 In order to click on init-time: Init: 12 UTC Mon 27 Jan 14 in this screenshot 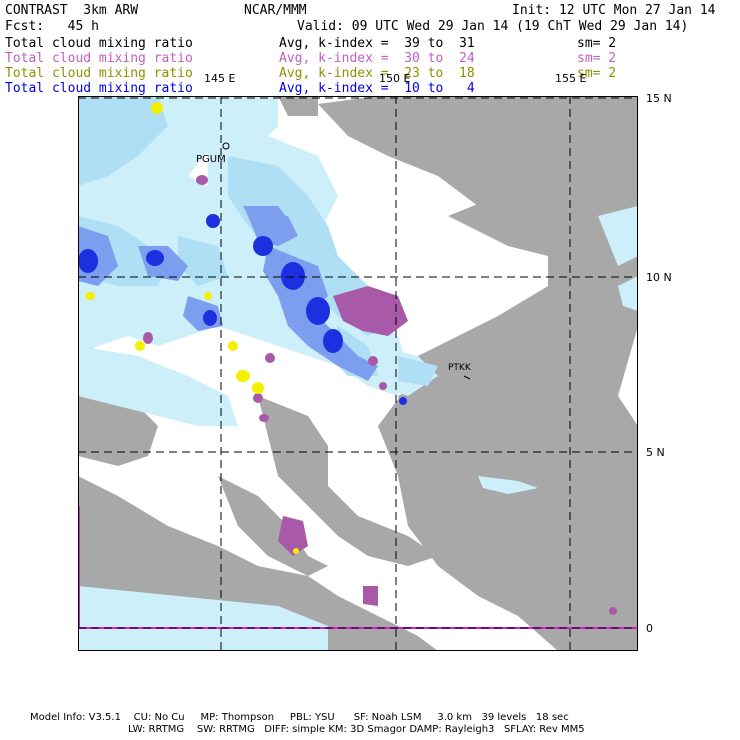, I will do `click(614, 10)`.